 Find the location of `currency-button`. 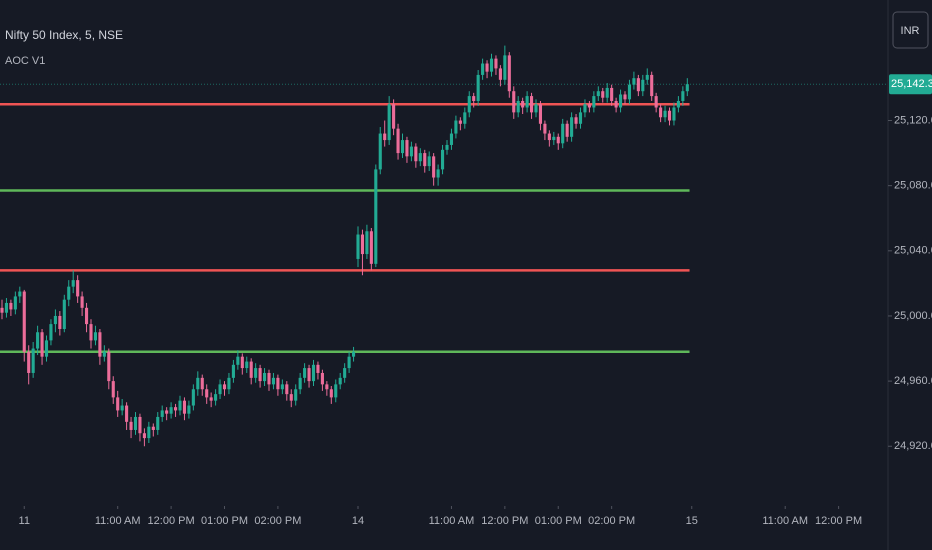

currency-button is located at coordinates (910, 30).